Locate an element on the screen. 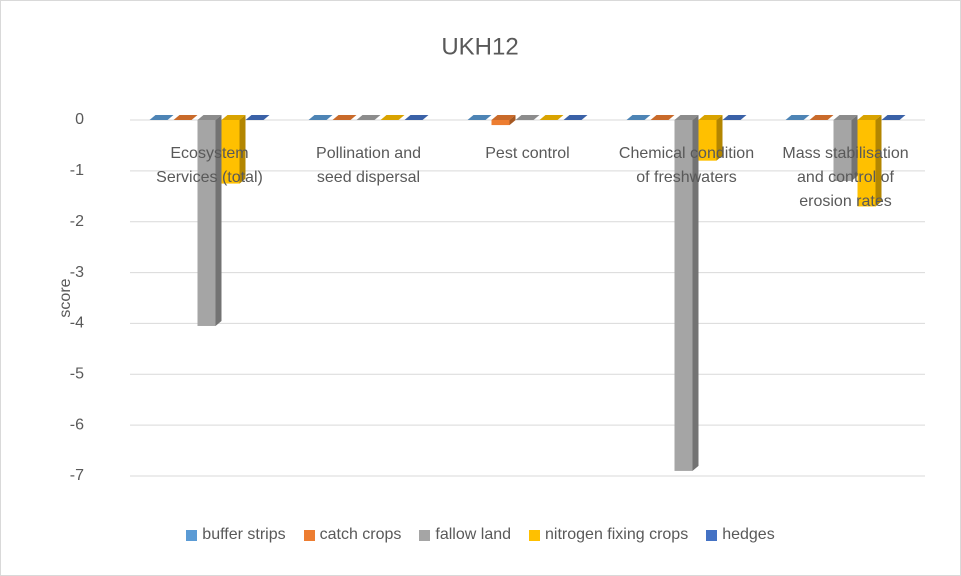 The width and height of the screenshot is (961, 576). x-tick-label: Chemical condition of freshwaters is located at coordinates (686, 165).